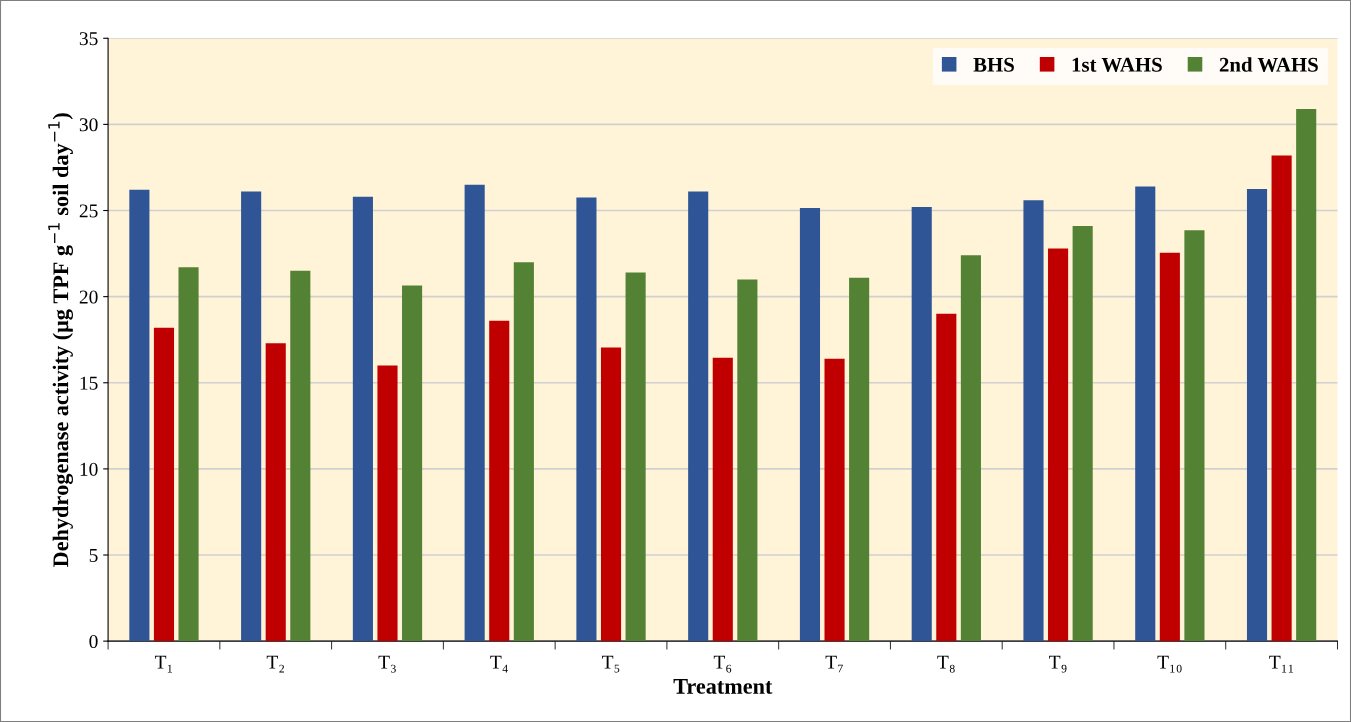 The width and height of the screenshot is (1351, 722). Describe the element at coordinates (275, 664) in the screenshot. I see `x-tick-label: T₂` at that location.